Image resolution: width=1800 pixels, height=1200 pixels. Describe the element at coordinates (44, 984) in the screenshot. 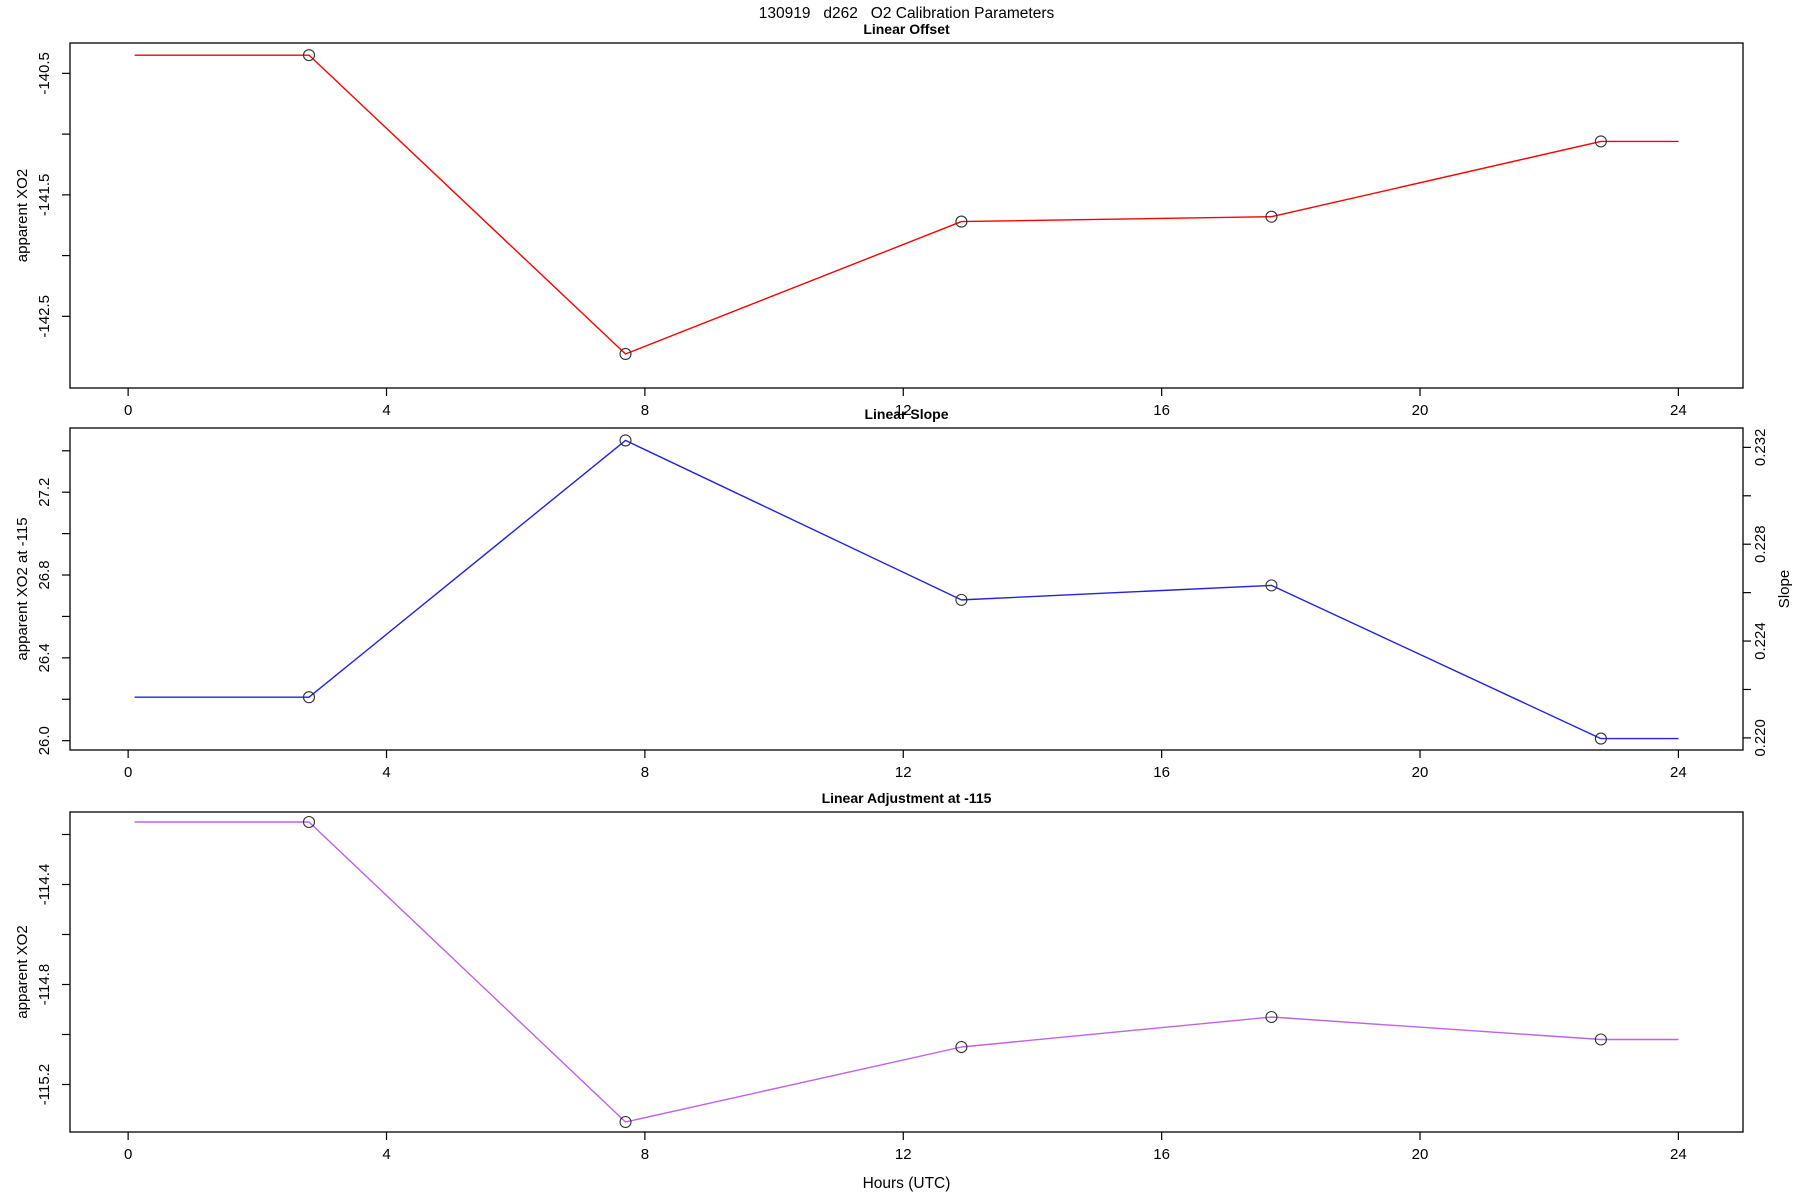

I see `y-axis-tick-label: -114.8` at that location.